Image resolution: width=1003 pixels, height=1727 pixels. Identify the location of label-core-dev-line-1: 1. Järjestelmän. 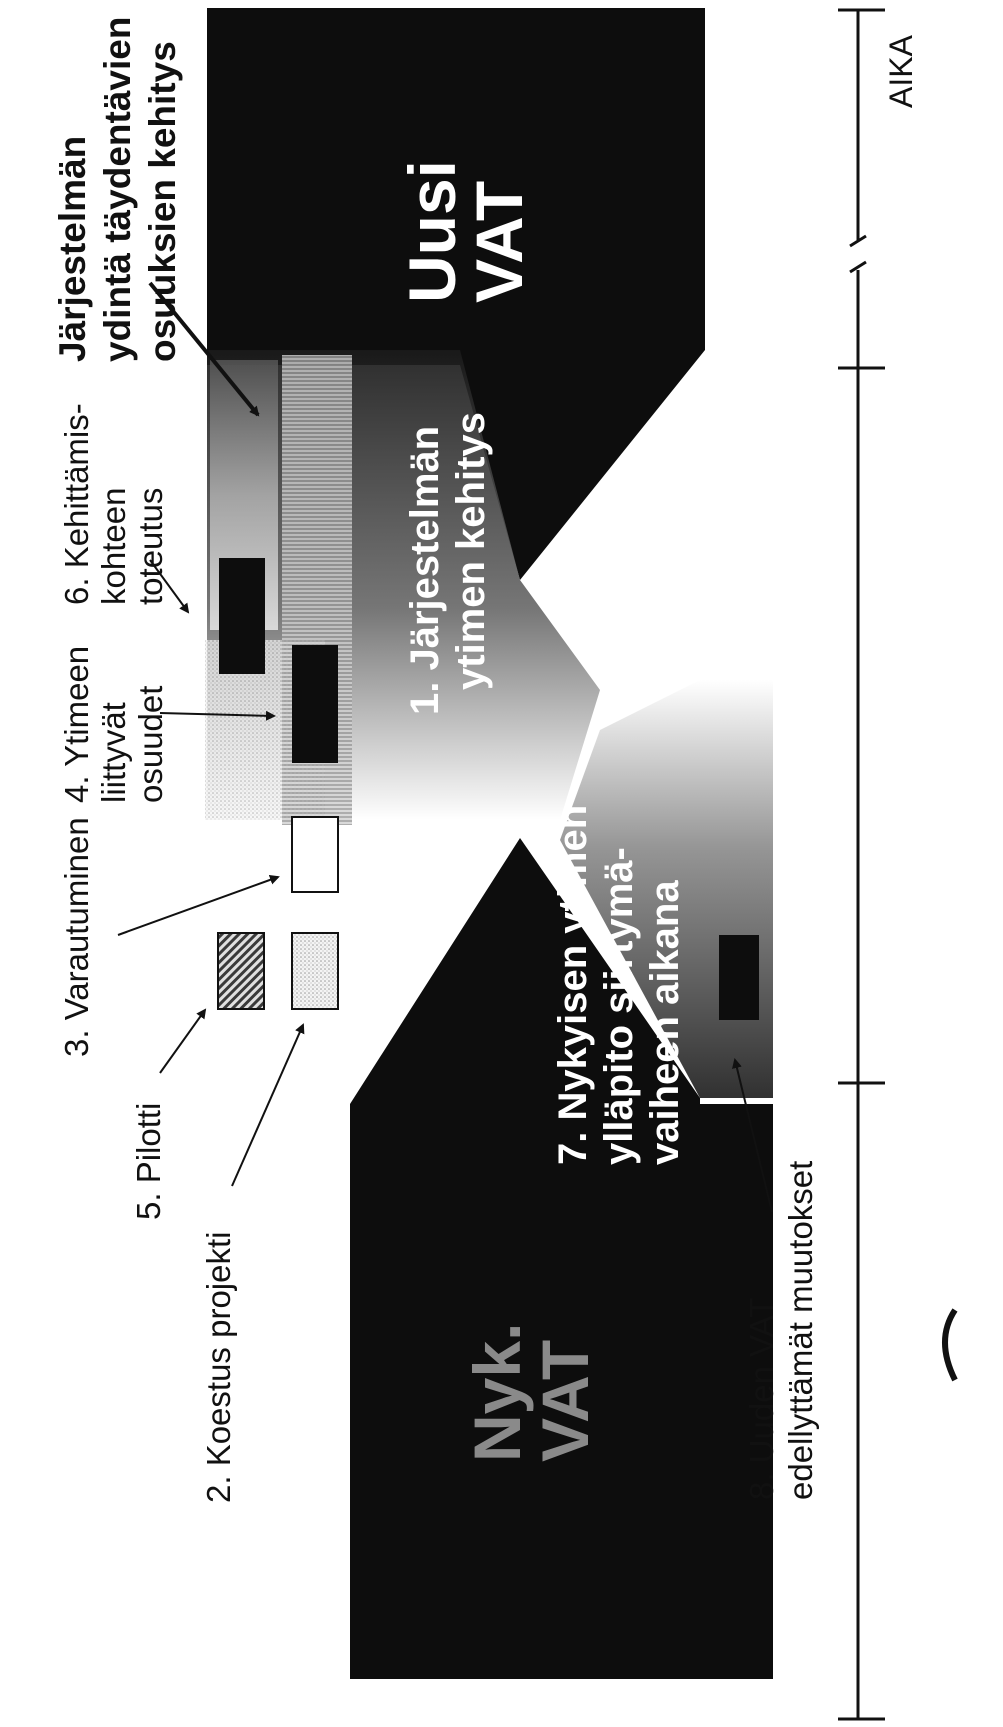
(425, 570).